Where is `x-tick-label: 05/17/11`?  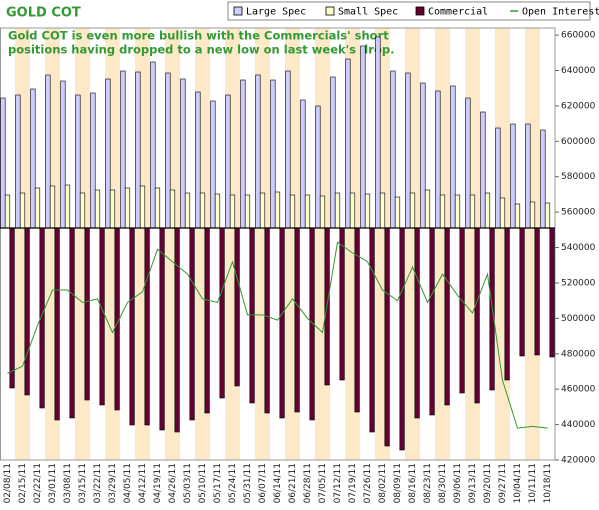
x-tick-label: 05/17/11 is located at coordinates (218, 483).